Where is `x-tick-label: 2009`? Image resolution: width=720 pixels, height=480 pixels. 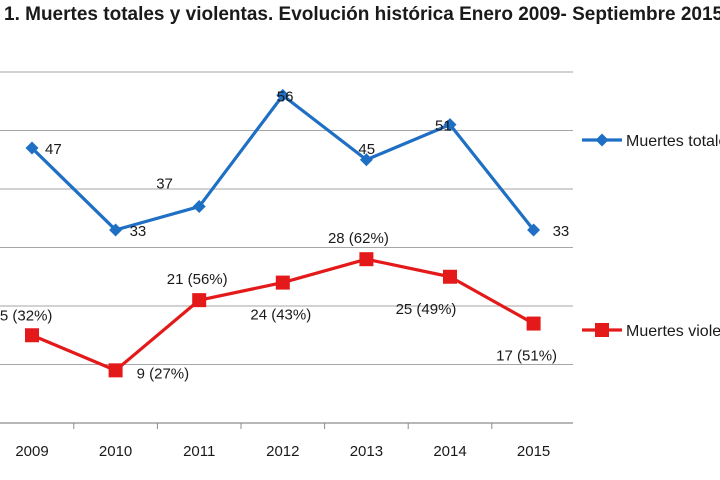 x-tick-label: 2009 is located at coordinates (31, 451).